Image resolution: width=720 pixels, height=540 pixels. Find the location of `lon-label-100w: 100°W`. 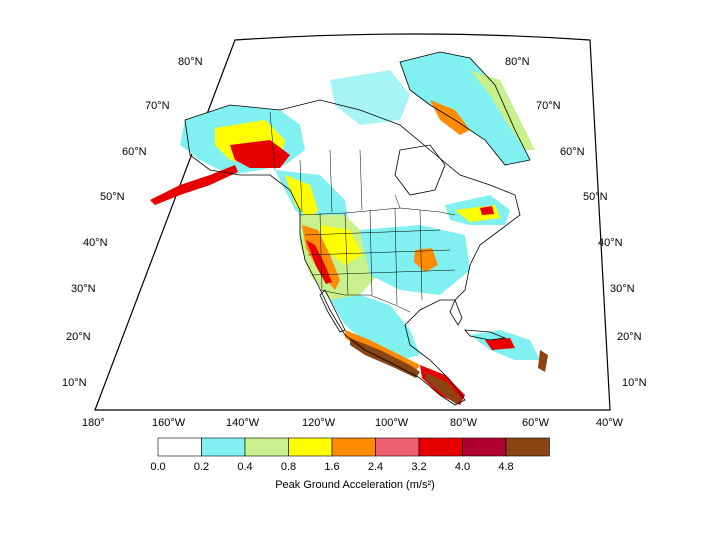

lon-label-100w: 100°W is located at coordinates (392, 423).